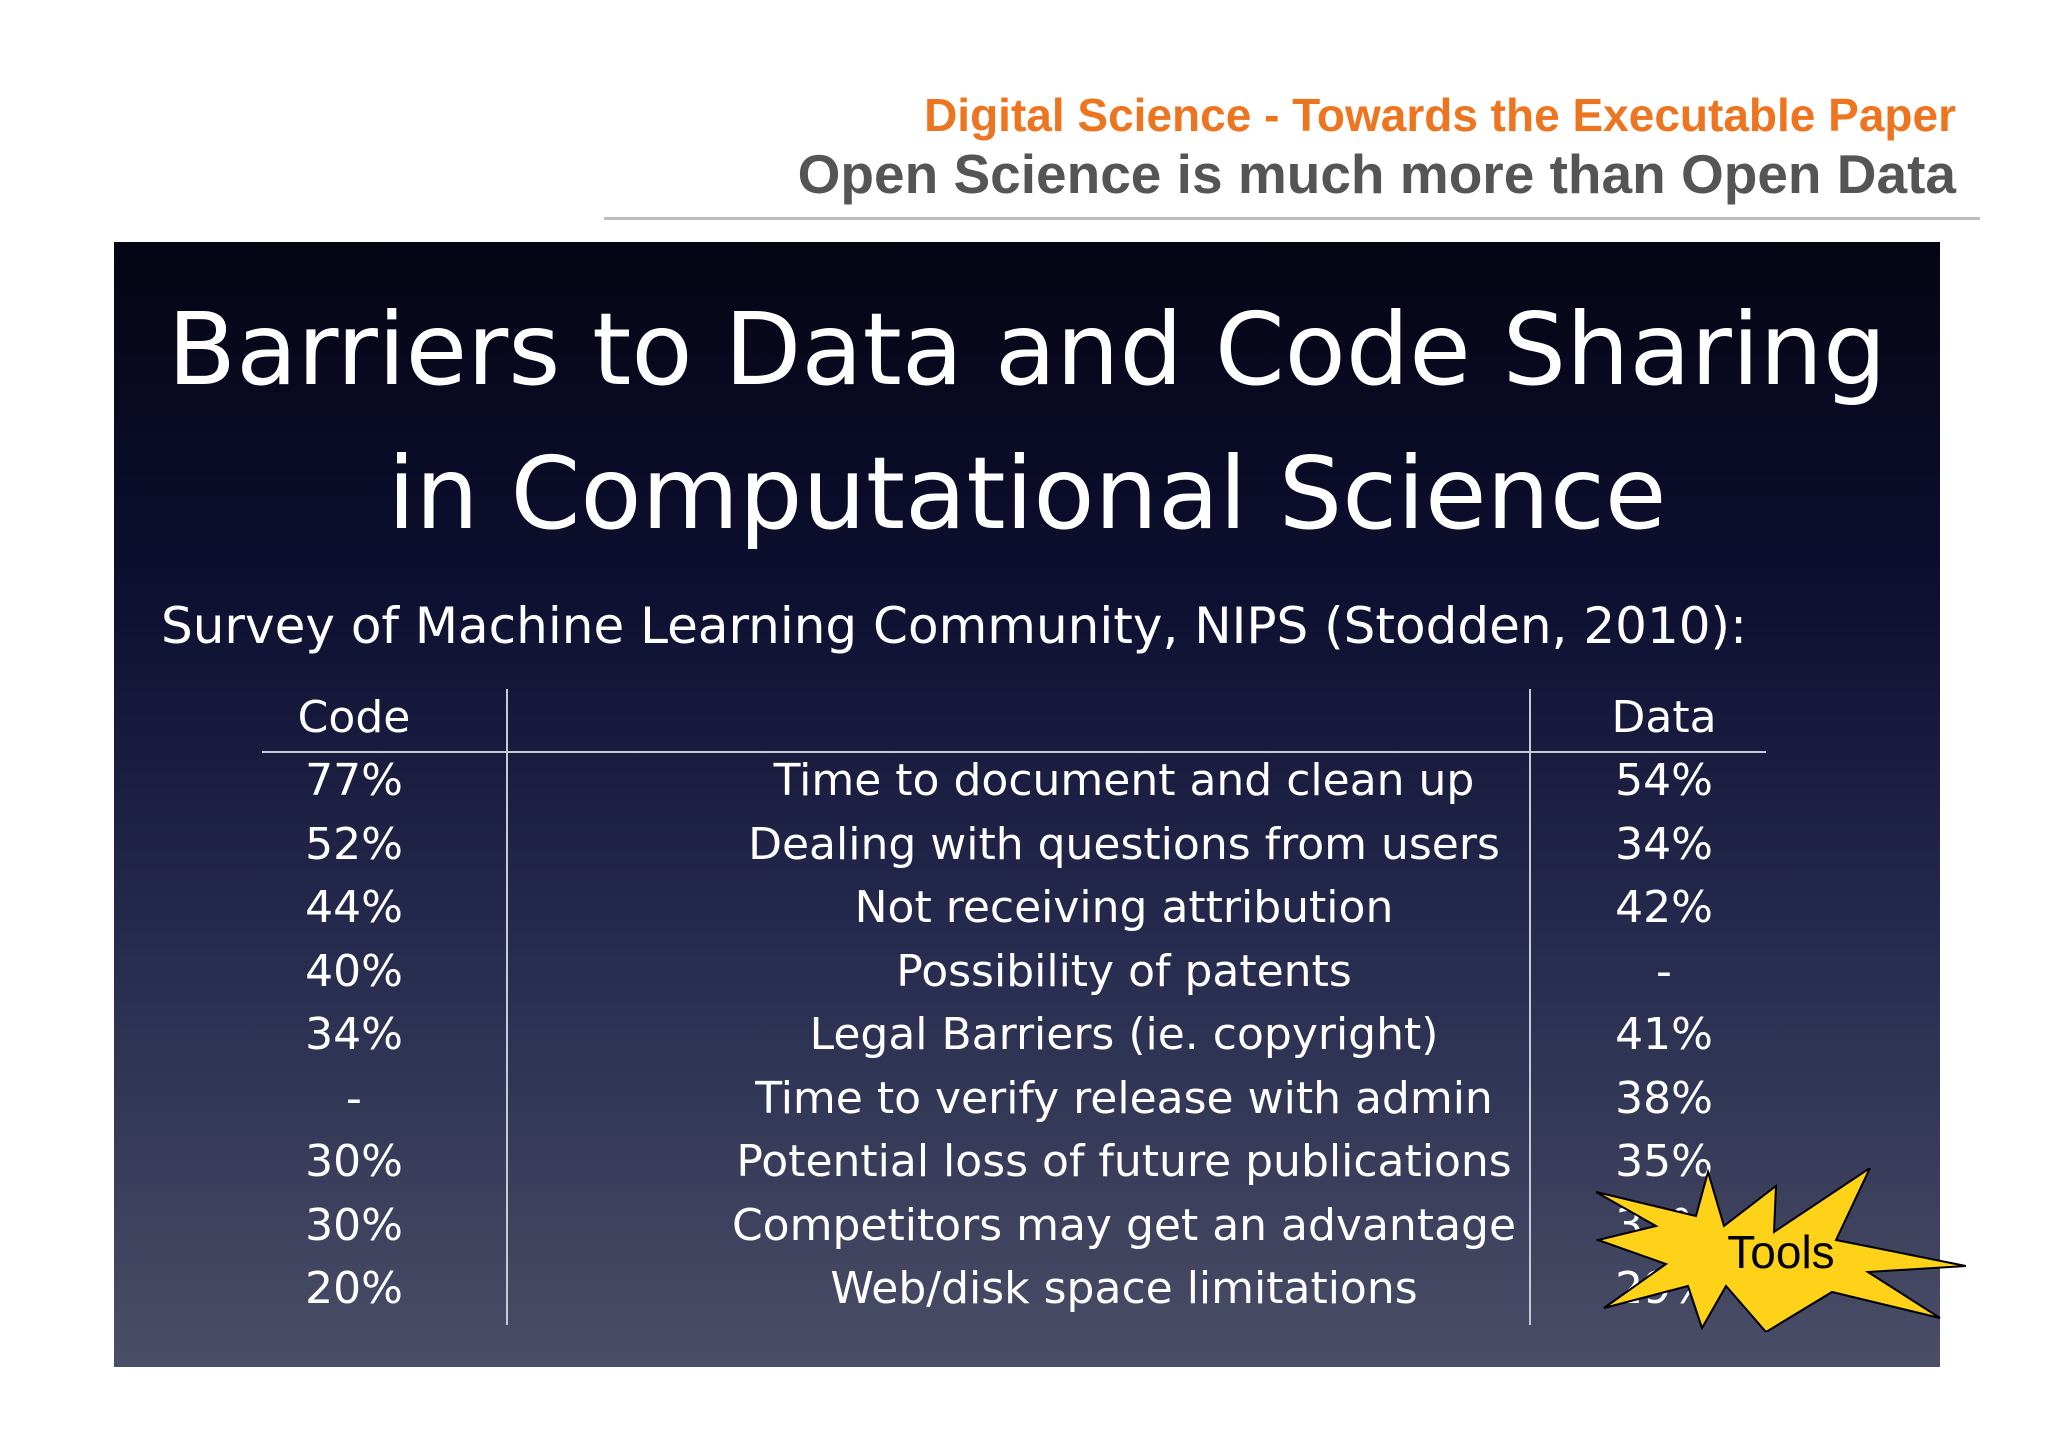  Describe the element at coordinates (1664, 1098) in the screenshot. I see `data-value: 38%` at that location.